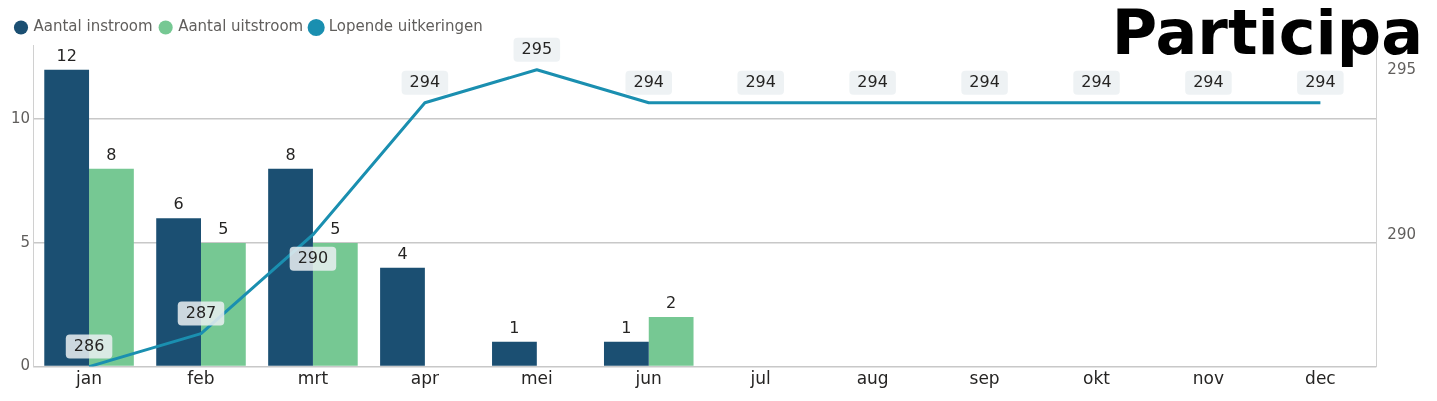 The image size is (1437, 401). Describe the element at coordinates (1320, 378) in the screenshot. I see `x-tick-label: dec` at that location.